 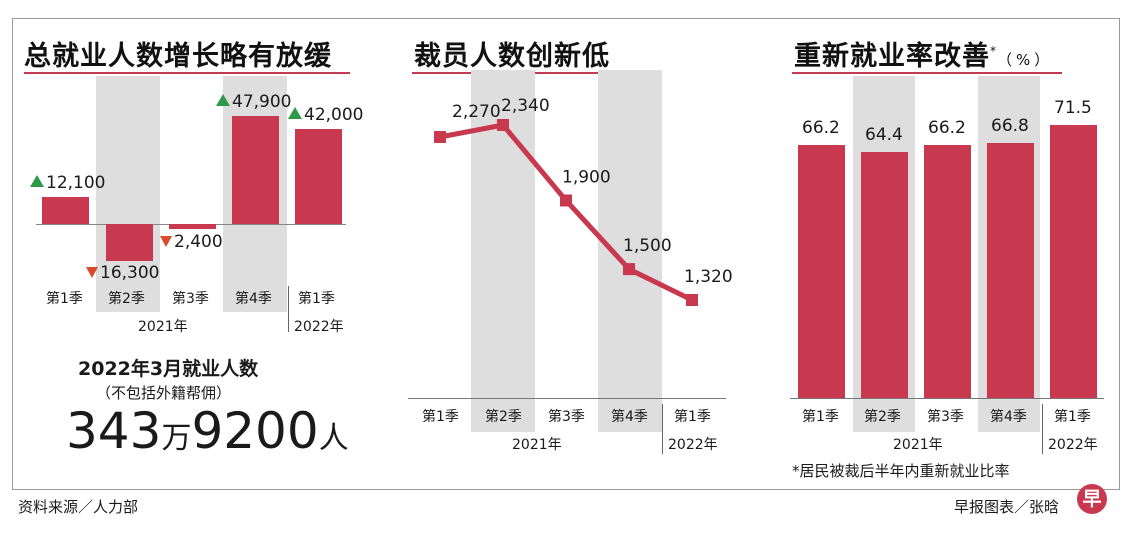 I want to click on panel2-year-separator, so click(x=662, y=429).